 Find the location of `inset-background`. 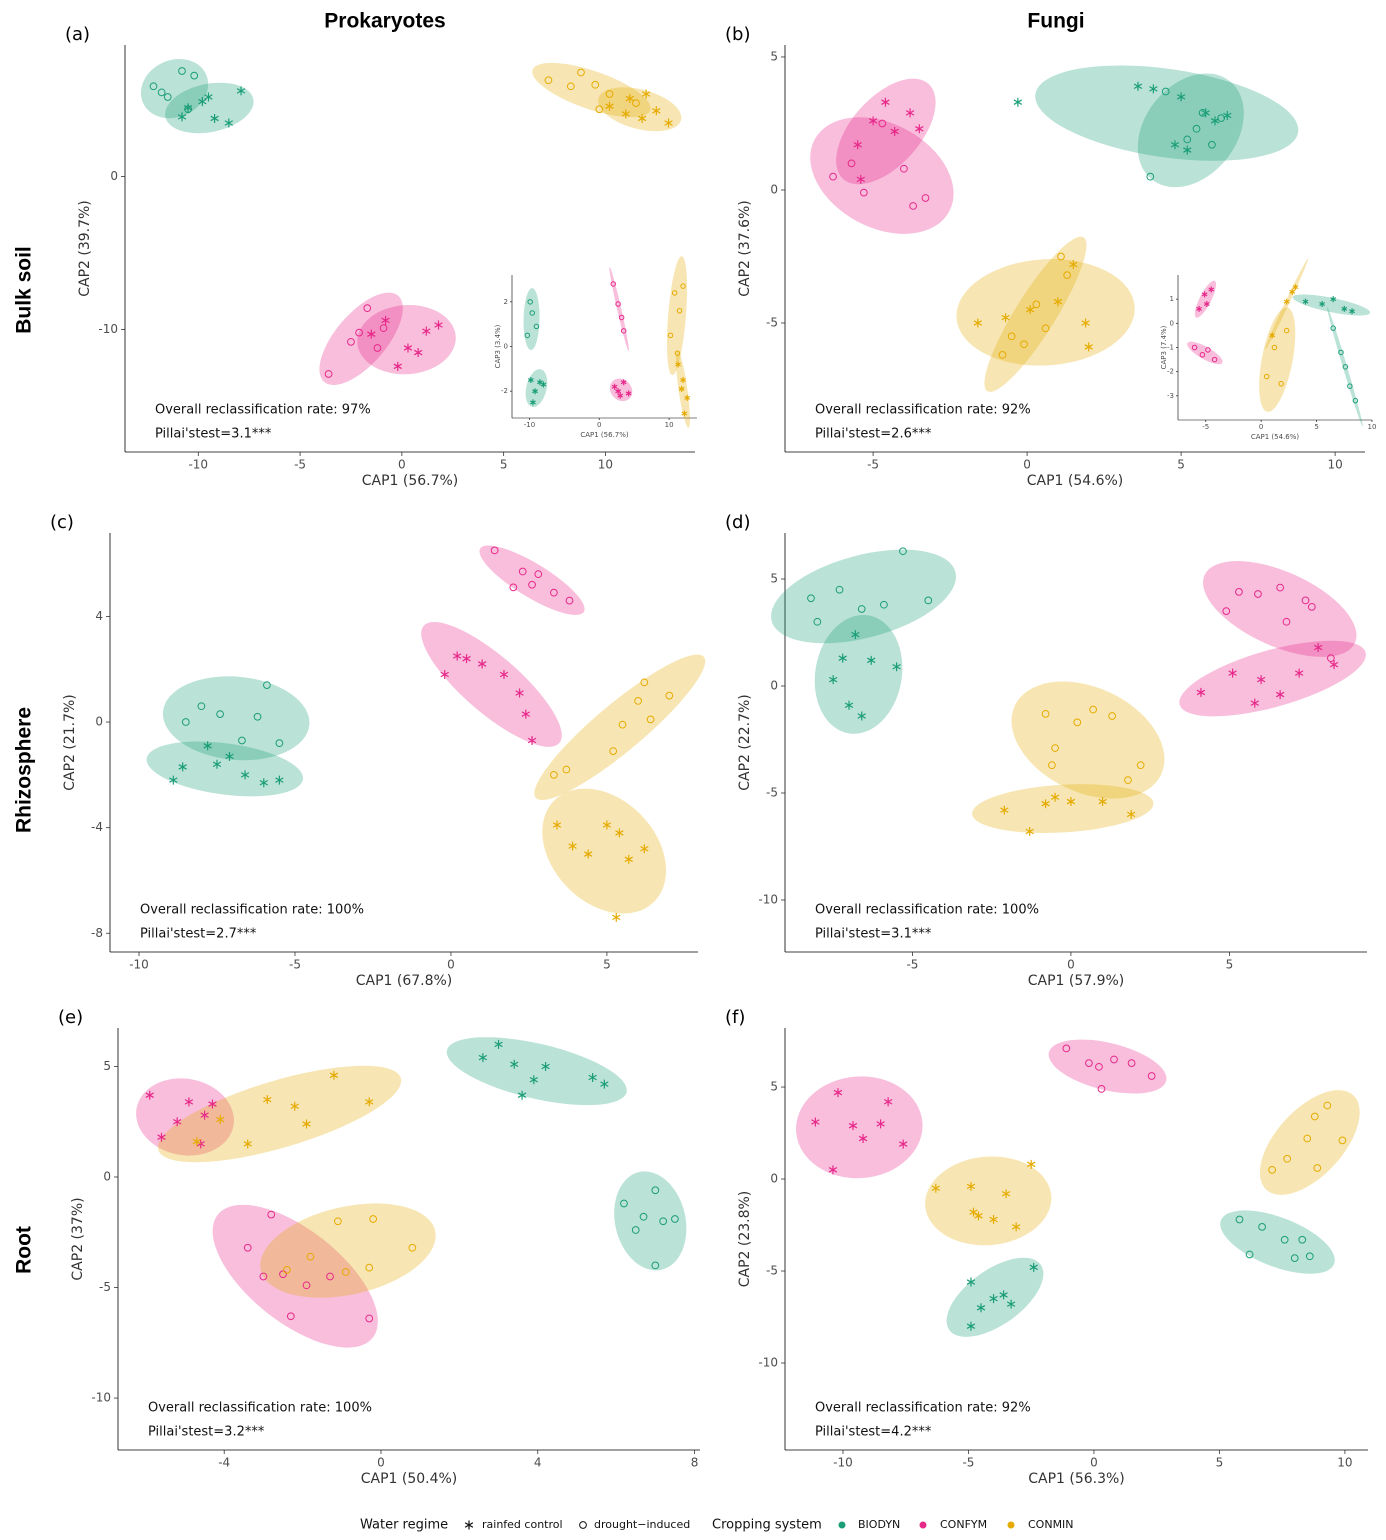

inset-background is located at coordinates (1266, 359).